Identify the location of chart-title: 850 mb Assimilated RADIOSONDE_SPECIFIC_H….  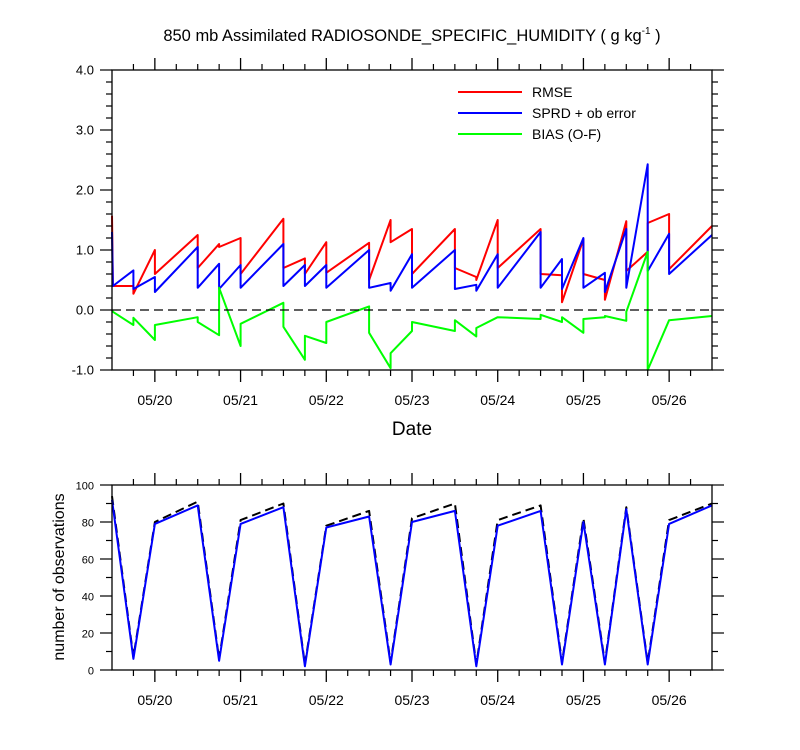
(411, 35).